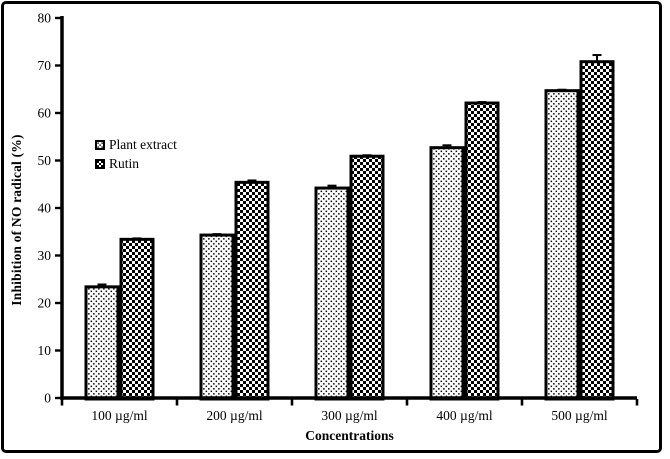 The height and width of the screenshot is (459, 670). Describe the element at coordinates (45, 160) in the screenshot. I see `y-axis-tick-label: 50` at that location.